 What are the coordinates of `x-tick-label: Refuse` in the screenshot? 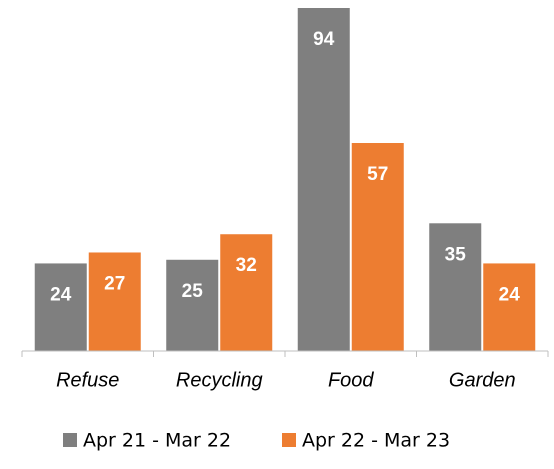 It's located at (87, 380).